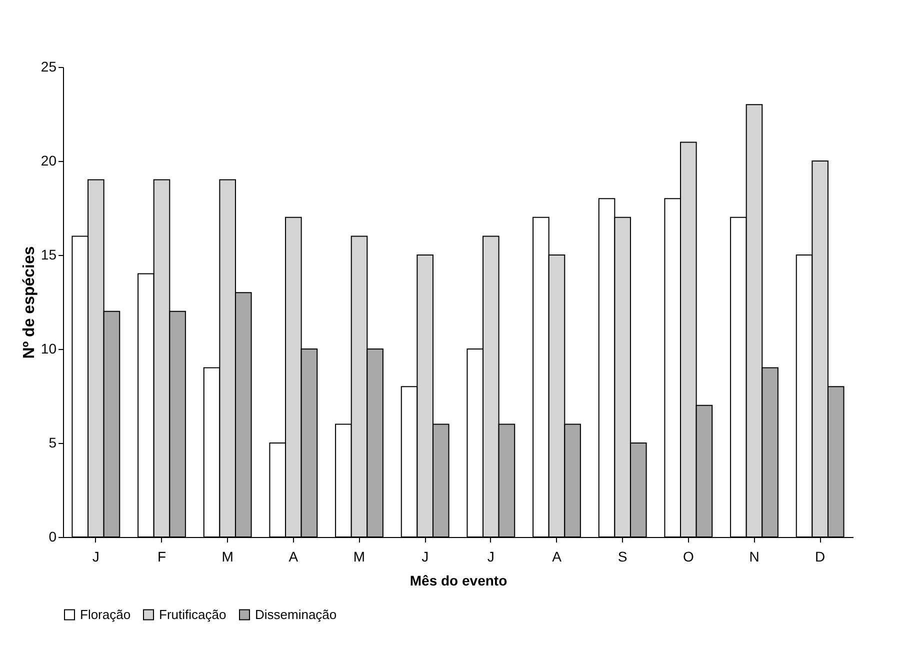 Image resolution: width=903 pixels, height=650 pixels. I want to click on y-tick-label: 0, so click(52, 536).